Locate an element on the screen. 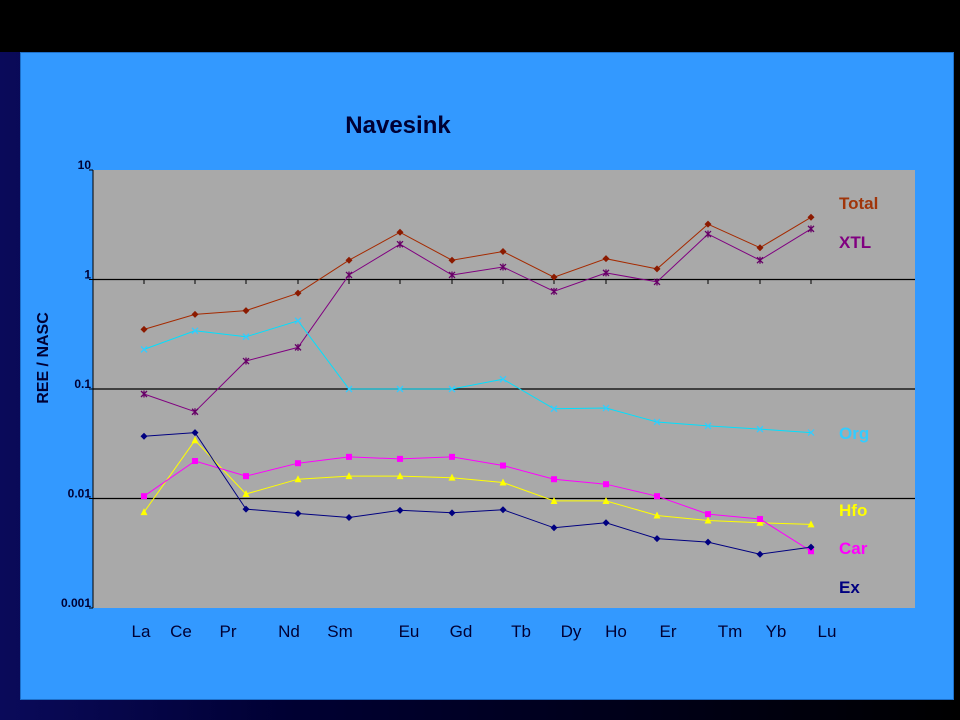 Image resolution: width=960 pixels, height=720 pixels. x-tick-label: Nd is located at coordinates (289, 631).